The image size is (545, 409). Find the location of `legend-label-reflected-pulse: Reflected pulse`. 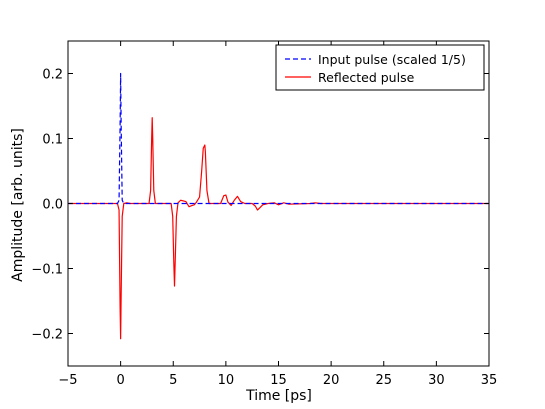

legend-label-reflected-pulse: Reflected pulse is located at coordinates (366, 77).